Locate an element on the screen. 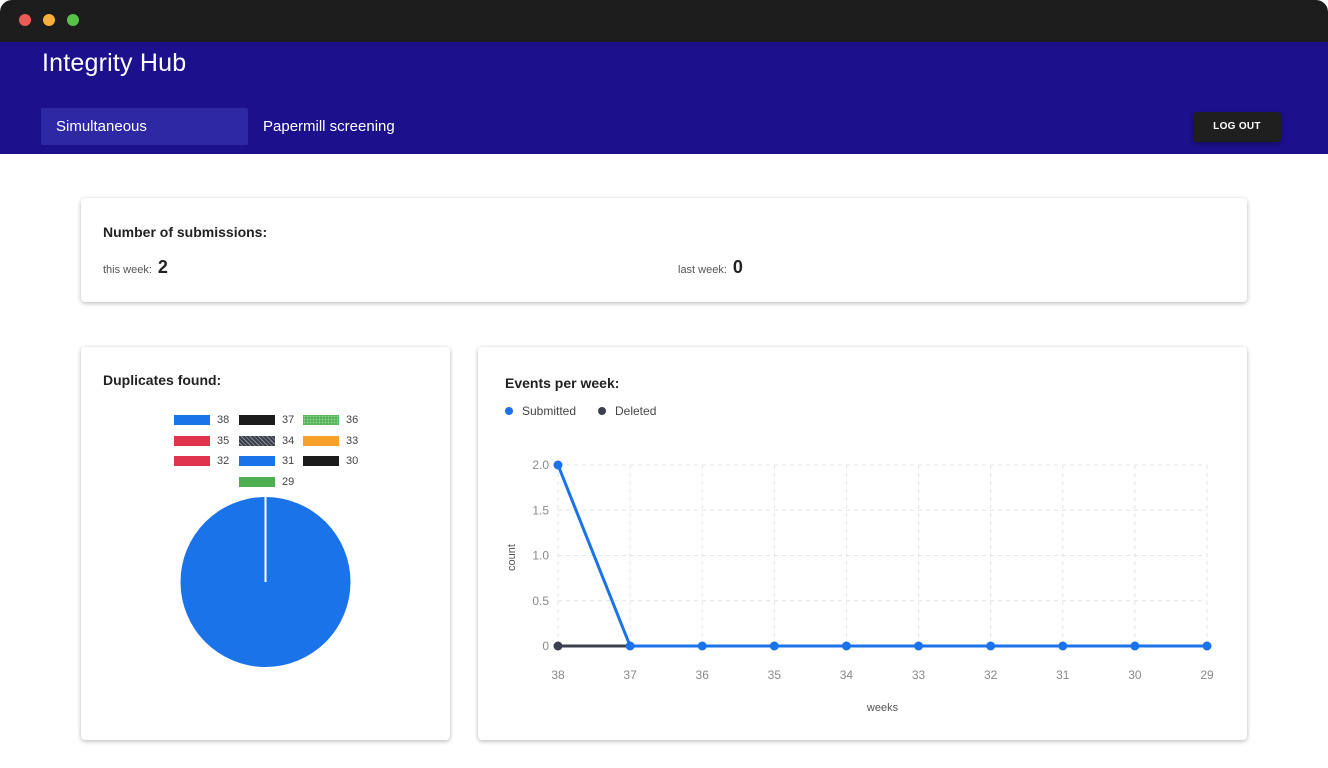 The height and width of the screenshot is (768, 1328). this-week-label: this week: is located at coordinates (127, 270).